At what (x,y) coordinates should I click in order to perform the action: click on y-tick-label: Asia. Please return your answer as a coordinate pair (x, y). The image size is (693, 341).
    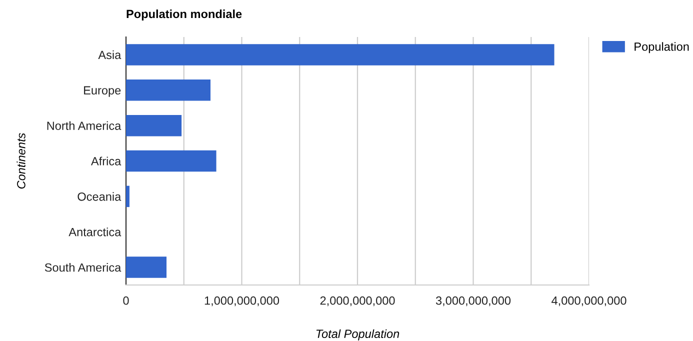
    Looking at the image, I should click on (110, 55).